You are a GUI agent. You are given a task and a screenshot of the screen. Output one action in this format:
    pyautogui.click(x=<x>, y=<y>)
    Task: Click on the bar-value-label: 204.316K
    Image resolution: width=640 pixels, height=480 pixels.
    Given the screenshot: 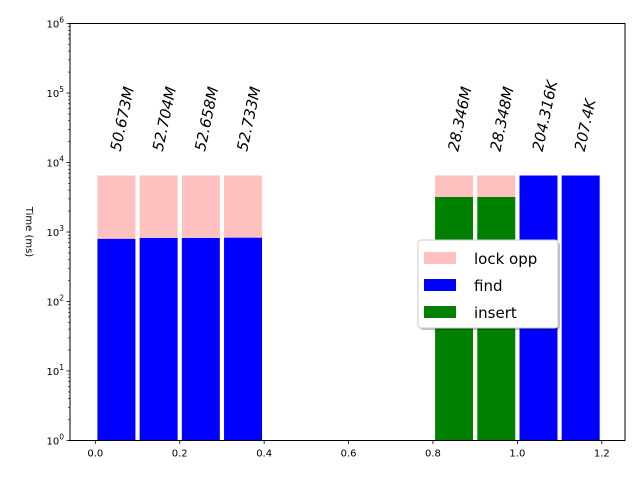 What is the action you would take?
    pyautogui.click(x=545, y=115)
    